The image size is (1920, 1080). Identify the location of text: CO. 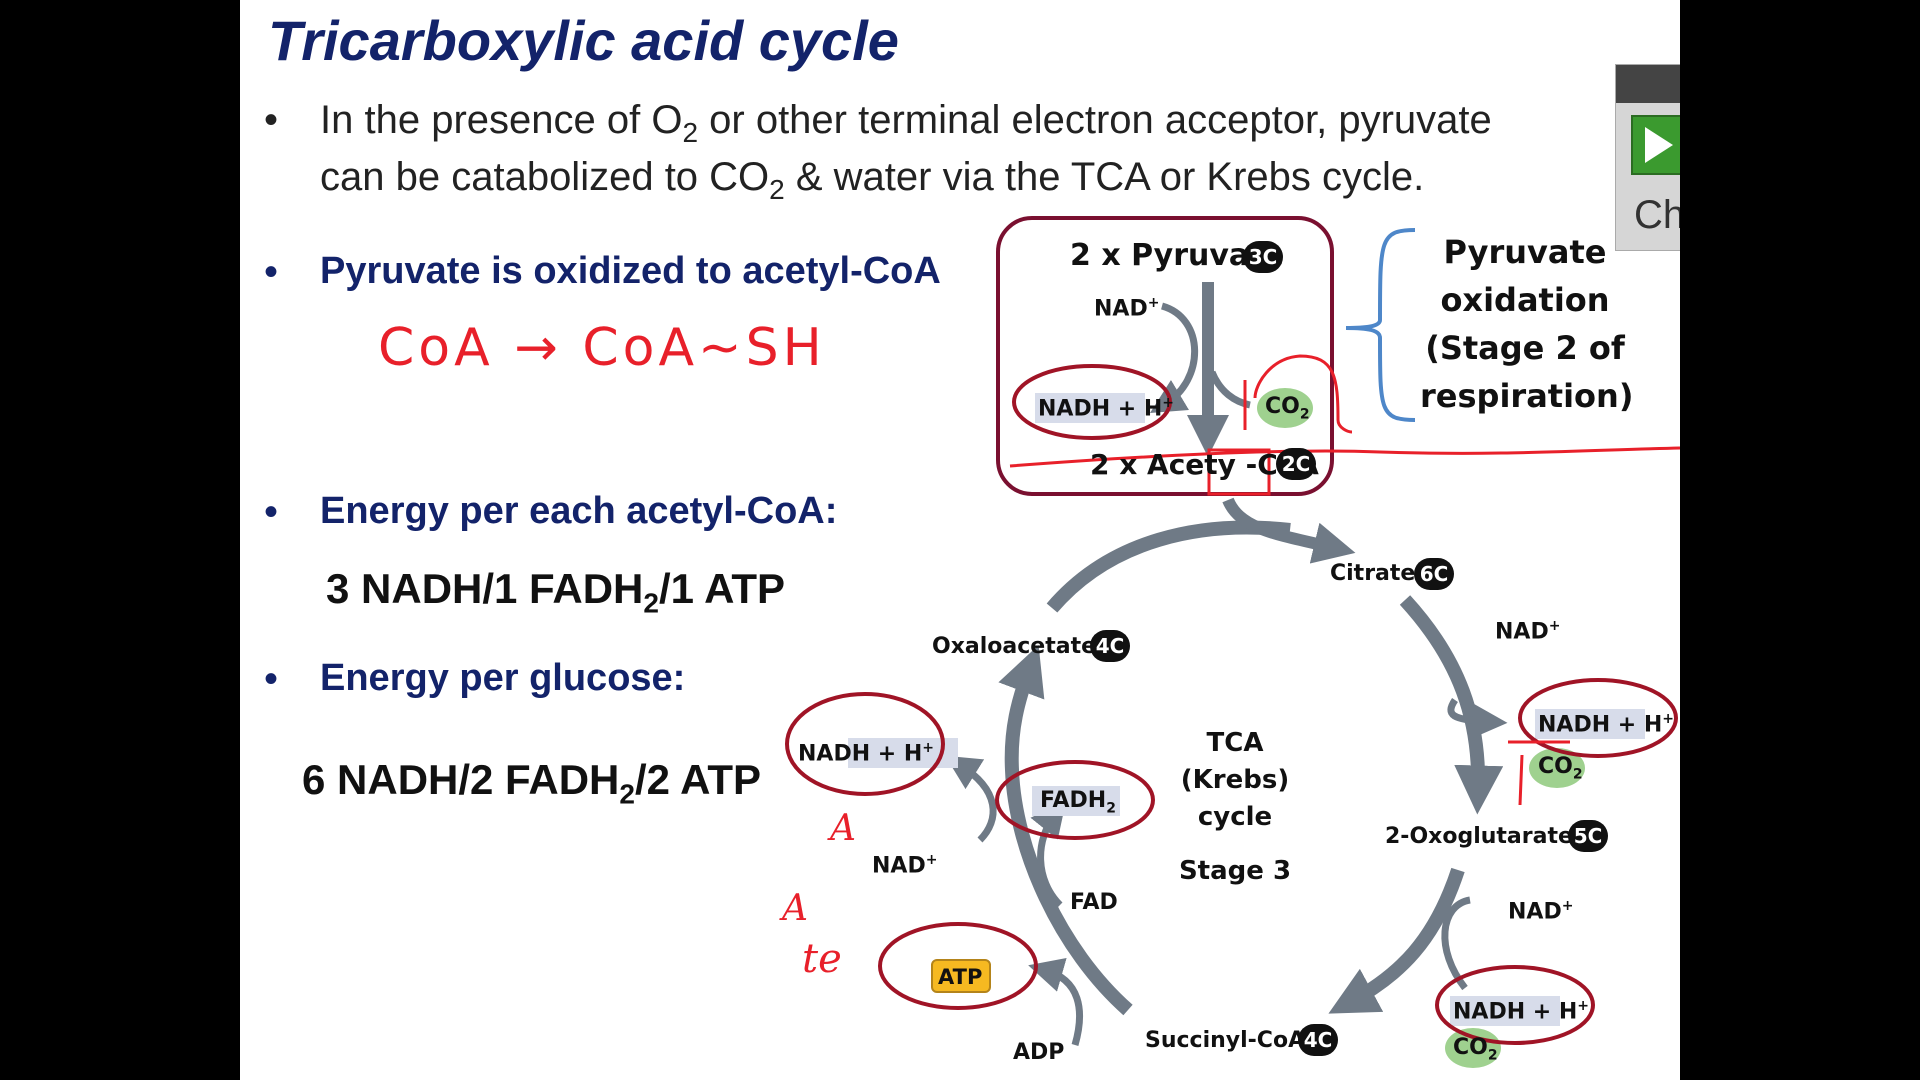
(1282, 406).